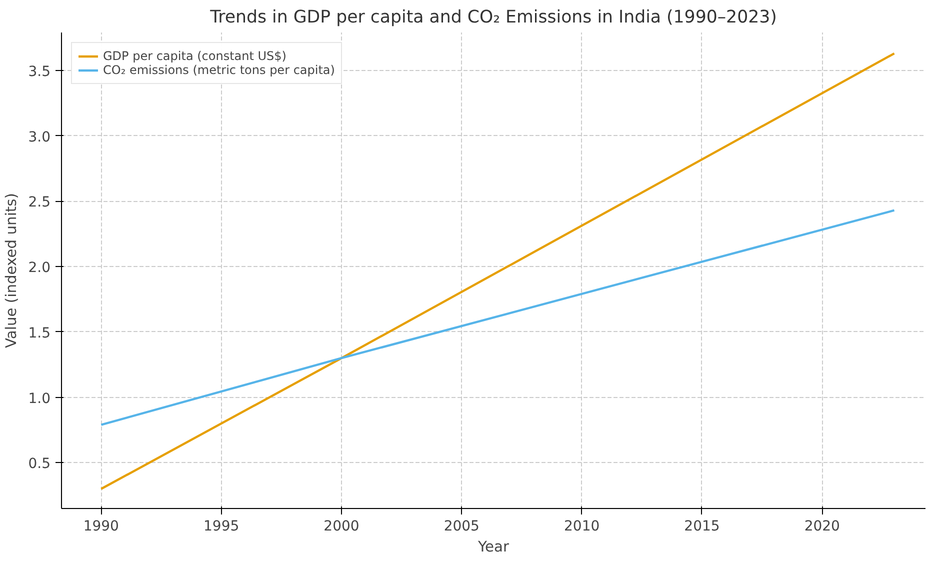 The image size is (934, 562). Describe the element at coordinates (342, 526) in the screenshot. I see `x-tick-label: 2000` at that location.